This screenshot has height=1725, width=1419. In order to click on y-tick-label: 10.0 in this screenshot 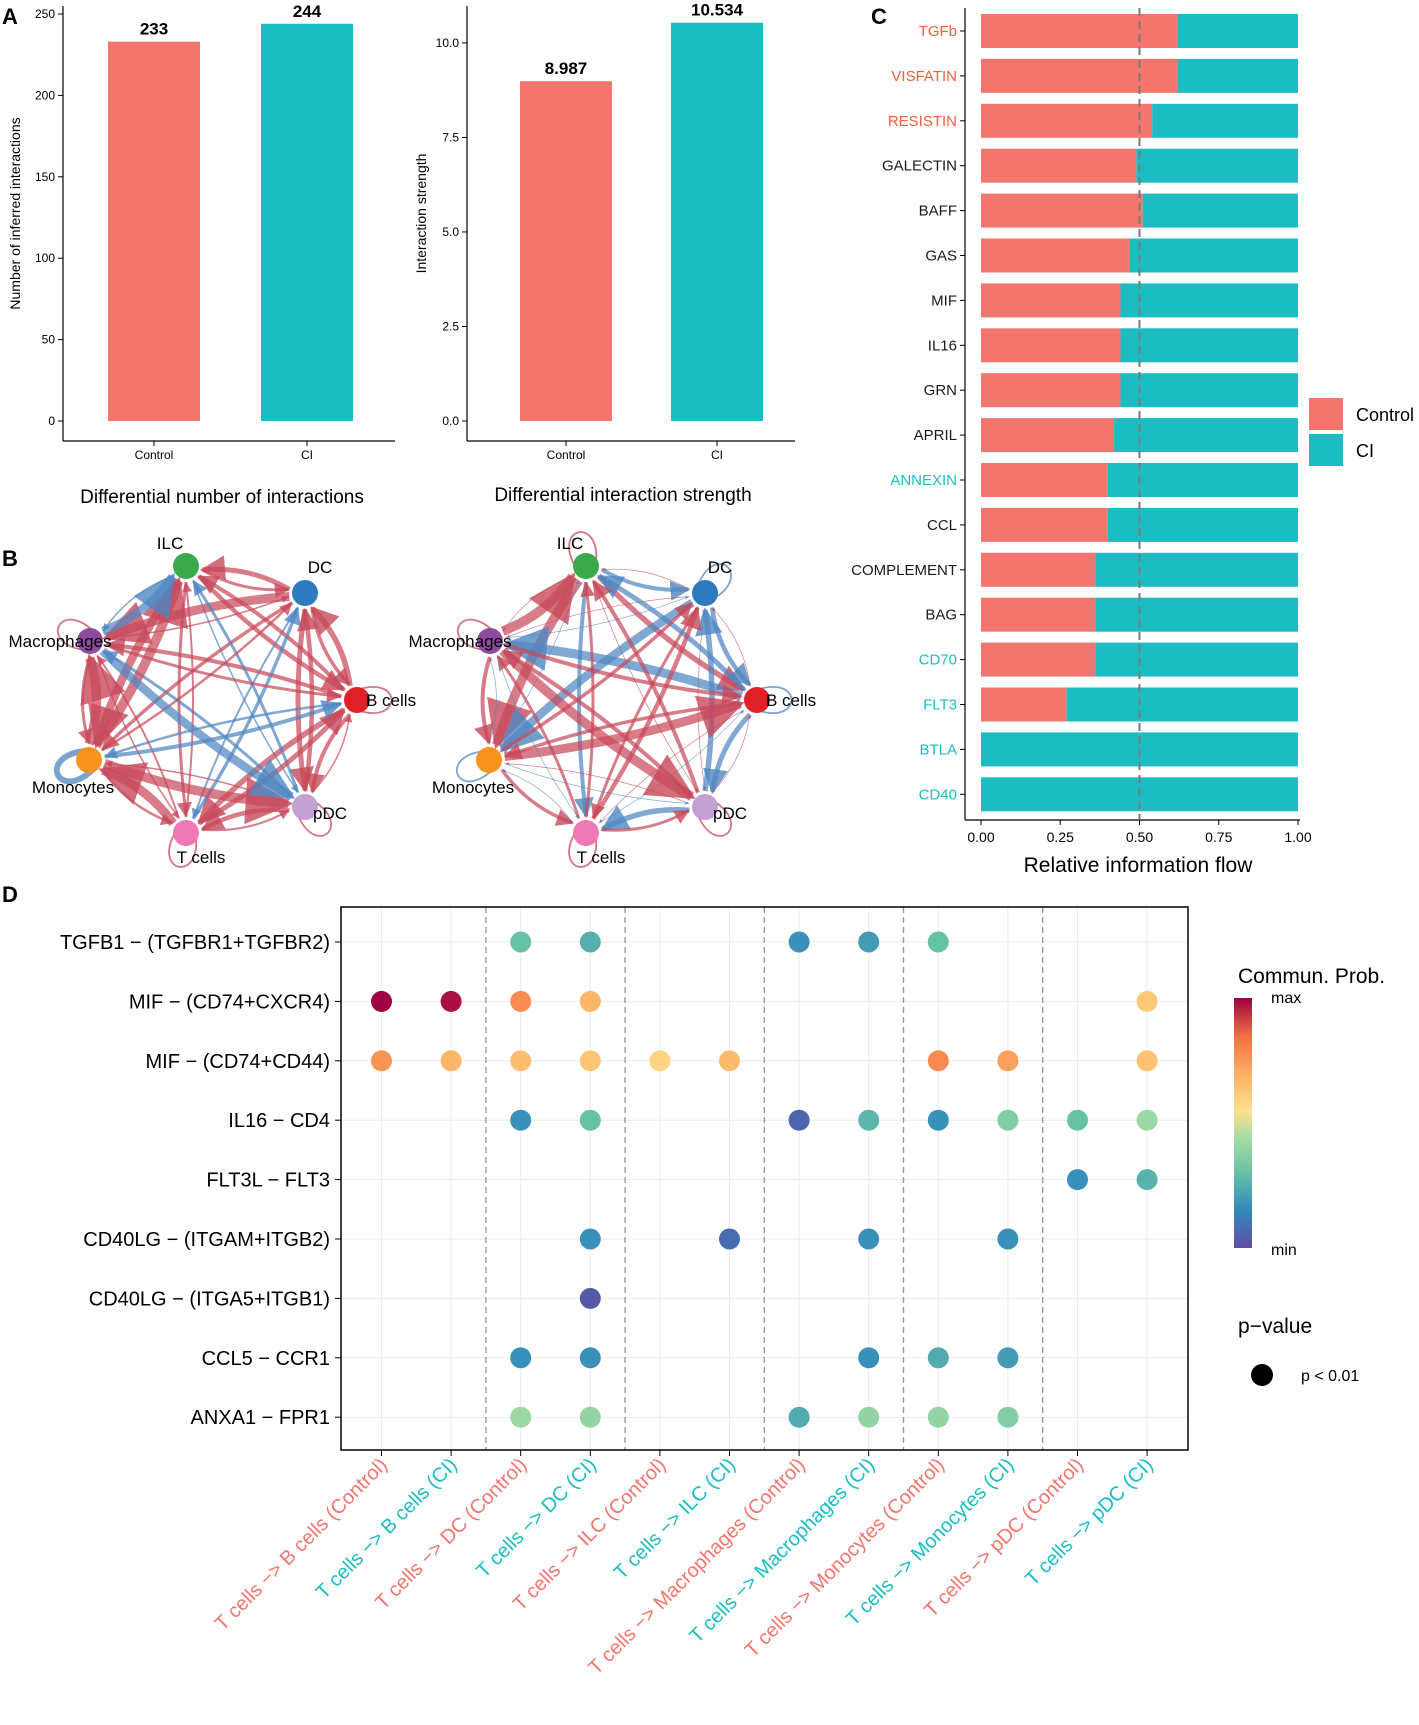, I will do `click(448, 43)`.